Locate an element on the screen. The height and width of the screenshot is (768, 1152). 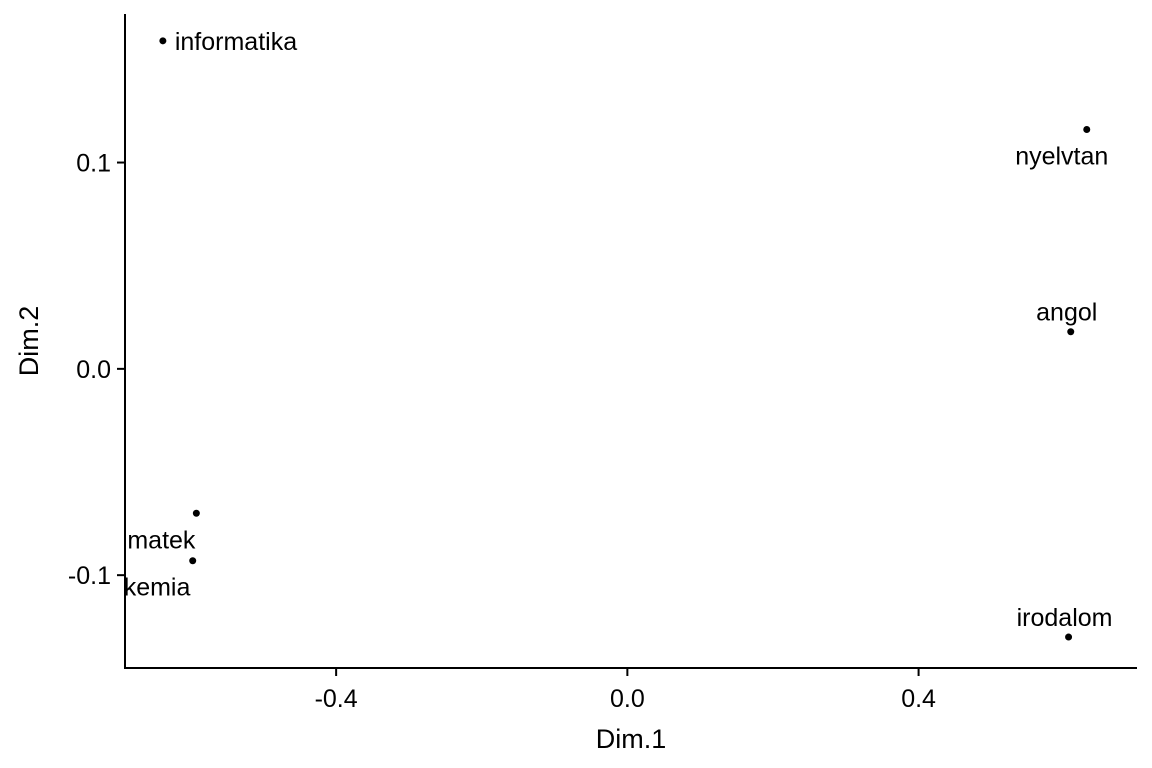
y-axis-title: Dim.2 is located at coordinates (29, 341).